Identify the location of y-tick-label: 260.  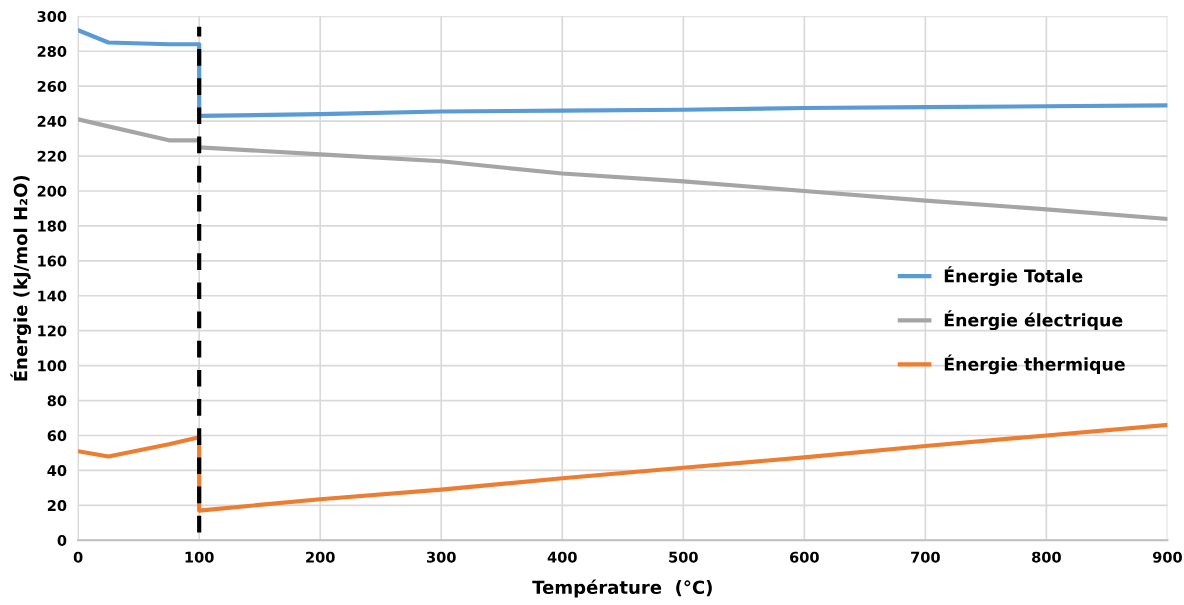
(52, 86).